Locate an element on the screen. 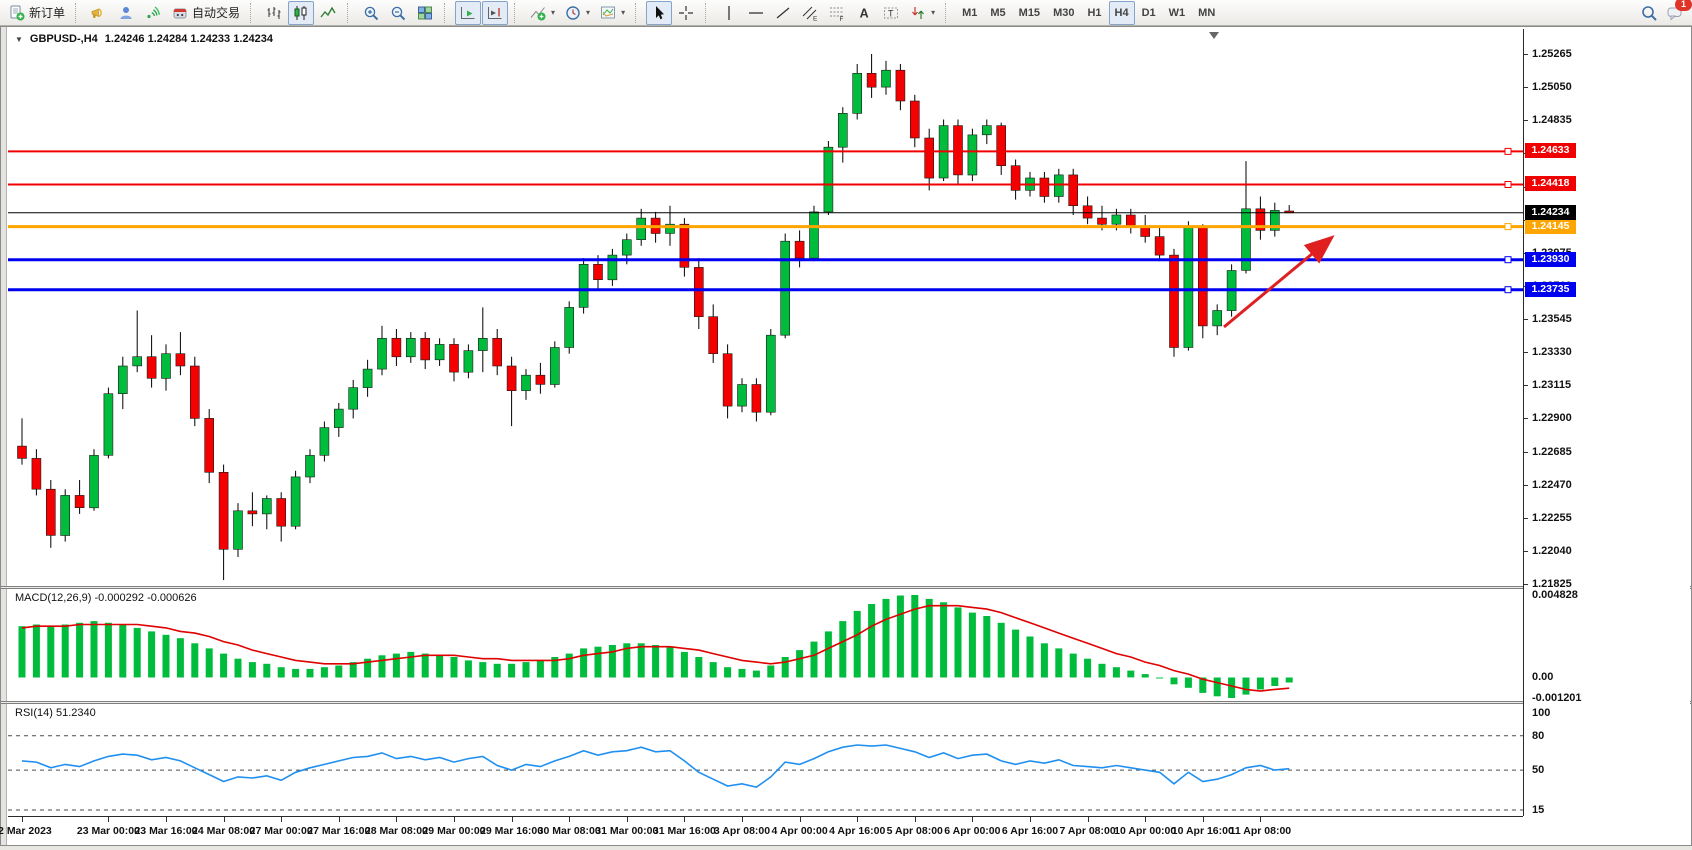 The image size is (1692, 850). macd-signal-line is located at coordinates (655, 648).